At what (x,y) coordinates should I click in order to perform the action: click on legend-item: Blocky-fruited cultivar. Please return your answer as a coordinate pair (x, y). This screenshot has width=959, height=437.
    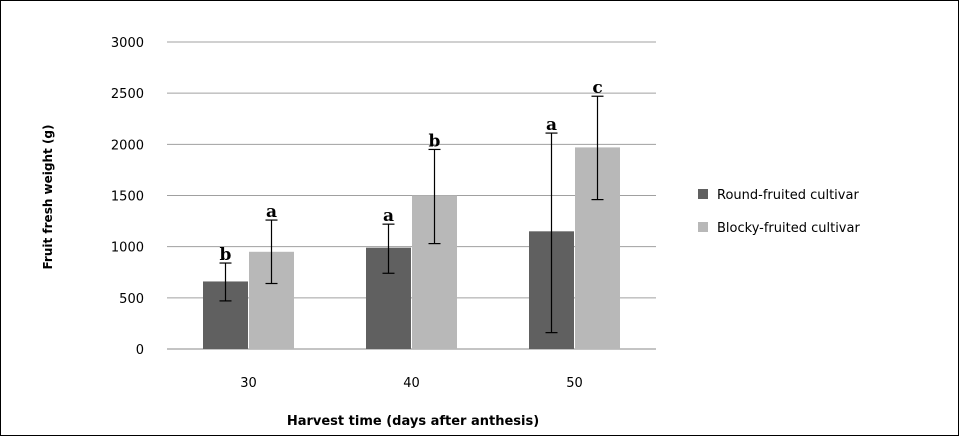
    Looking at the image, I should click on (779, 228).